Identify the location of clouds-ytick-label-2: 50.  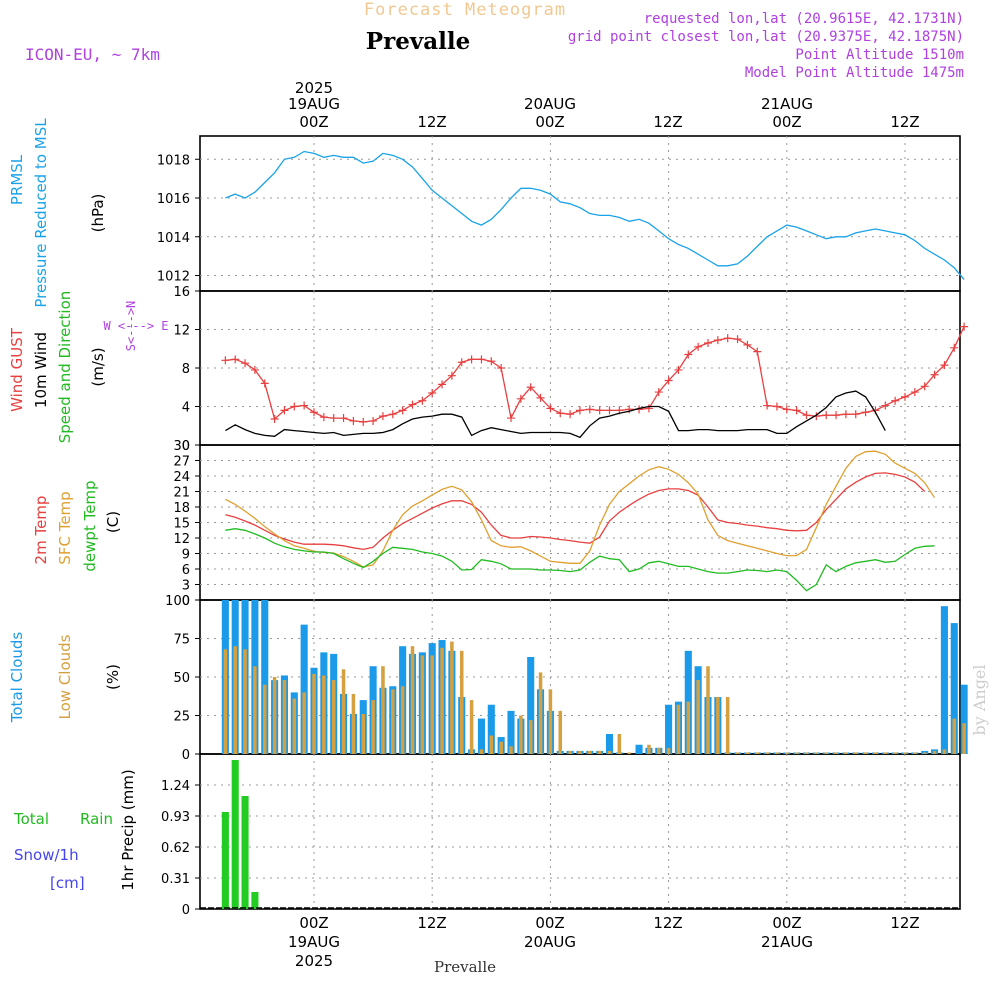
(181, 678).